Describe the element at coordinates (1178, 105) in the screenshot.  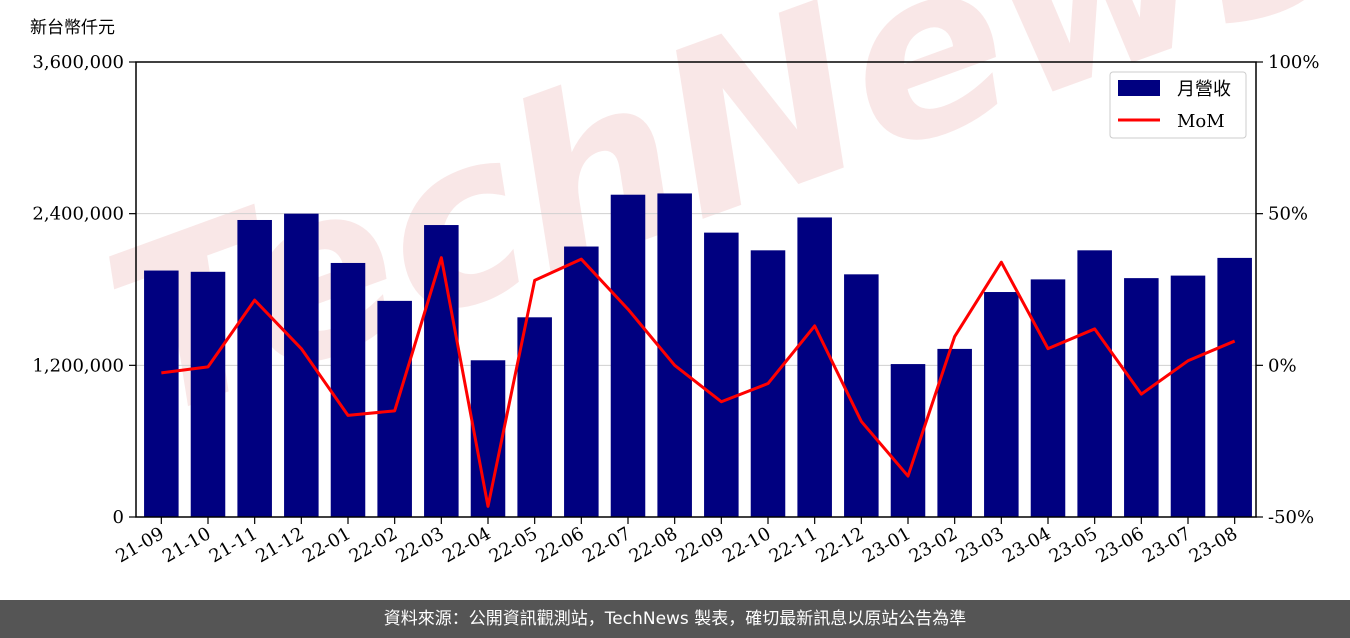
I see `legend: 月營收 MoM` at that location.